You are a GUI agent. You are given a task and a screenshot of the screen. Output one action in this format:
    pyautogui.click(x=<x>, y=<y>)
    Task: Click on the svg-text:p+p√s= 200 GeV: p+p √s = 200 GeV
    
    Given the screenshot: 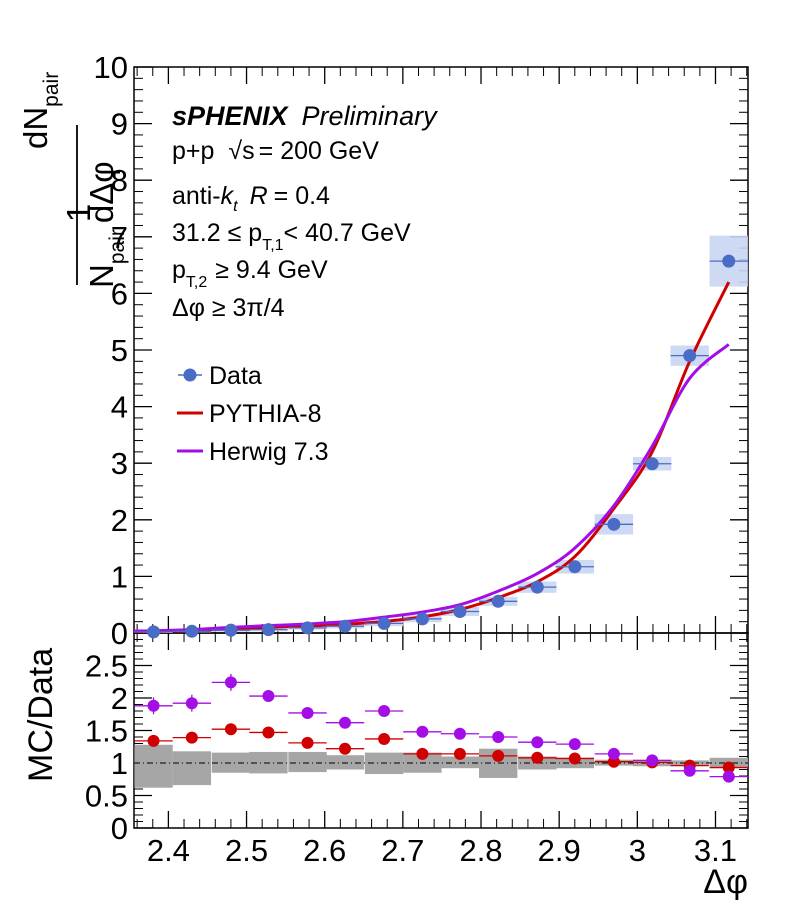 What is the action you would take?
    pyautogui.click(x=275, y=151)
    